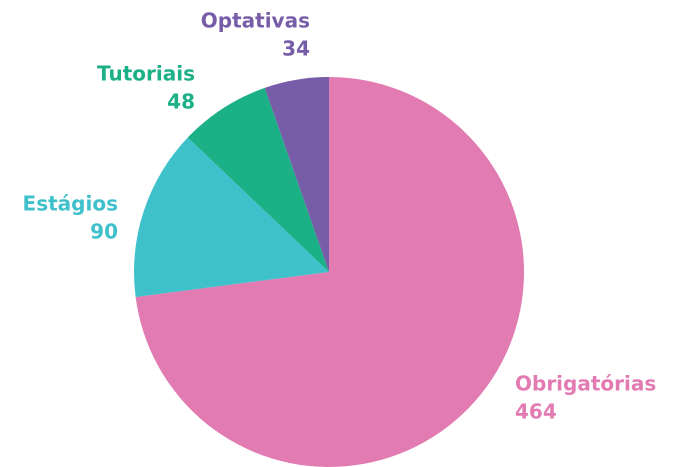 Image resolution: width=673 pixels, height=467 pixels. What do you see at coordinates (146, 74) in the screenshot?
I see `slice-label: Tutoriais` at bounding box center [146, 74].